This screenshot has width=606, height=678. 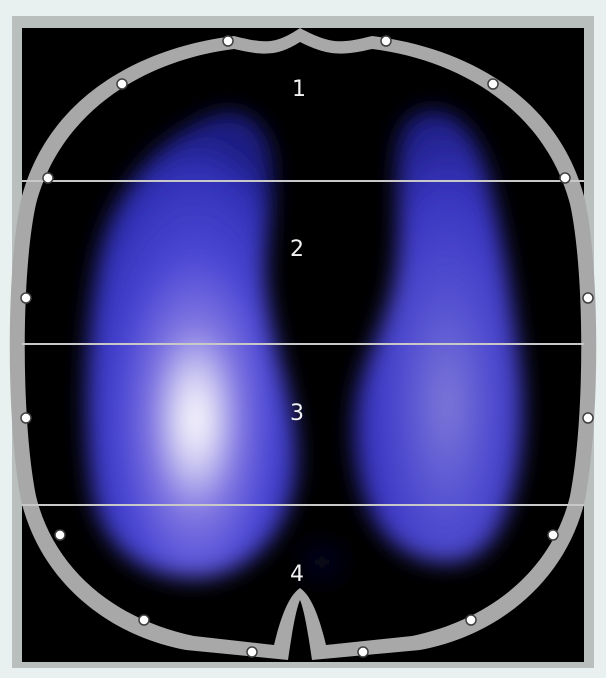 I want to click on region-label-1: 1, so click(x=299, y=89).